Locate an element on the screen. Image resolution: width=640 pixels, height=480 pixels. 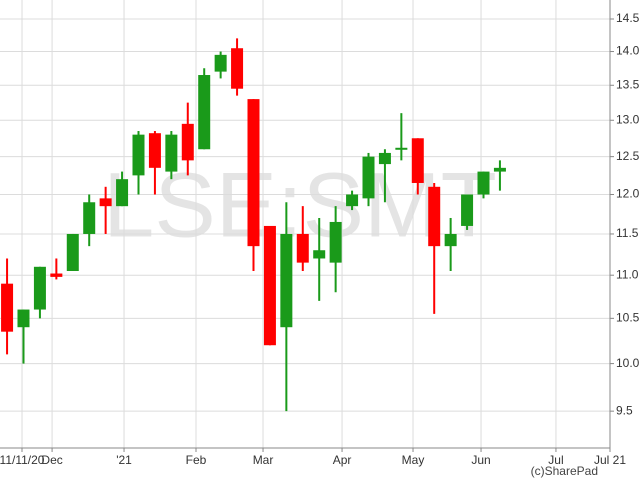
x-tick-label: '21 is located at coordinates (124, 460).